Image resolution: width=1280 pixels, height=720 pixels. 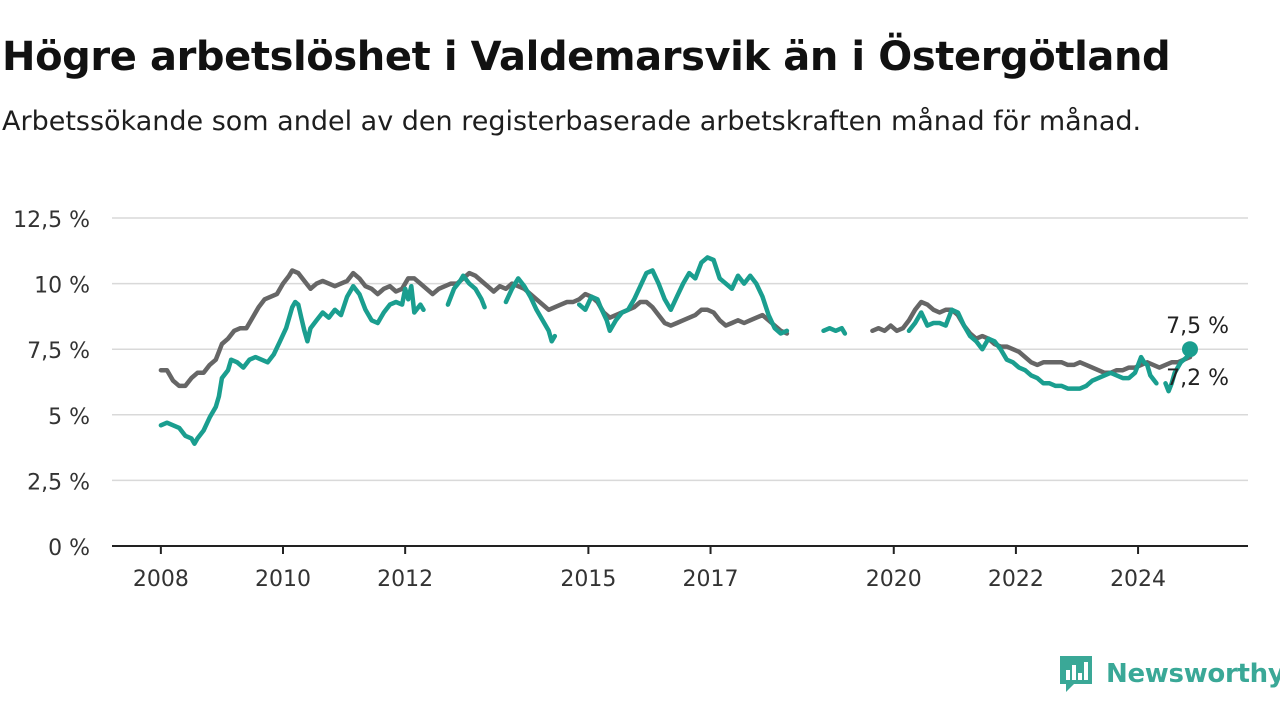 I want to click on x-axis: 2008 2010 2012 2015 2017 2020 2022 2024, so click(x=680, y=568).